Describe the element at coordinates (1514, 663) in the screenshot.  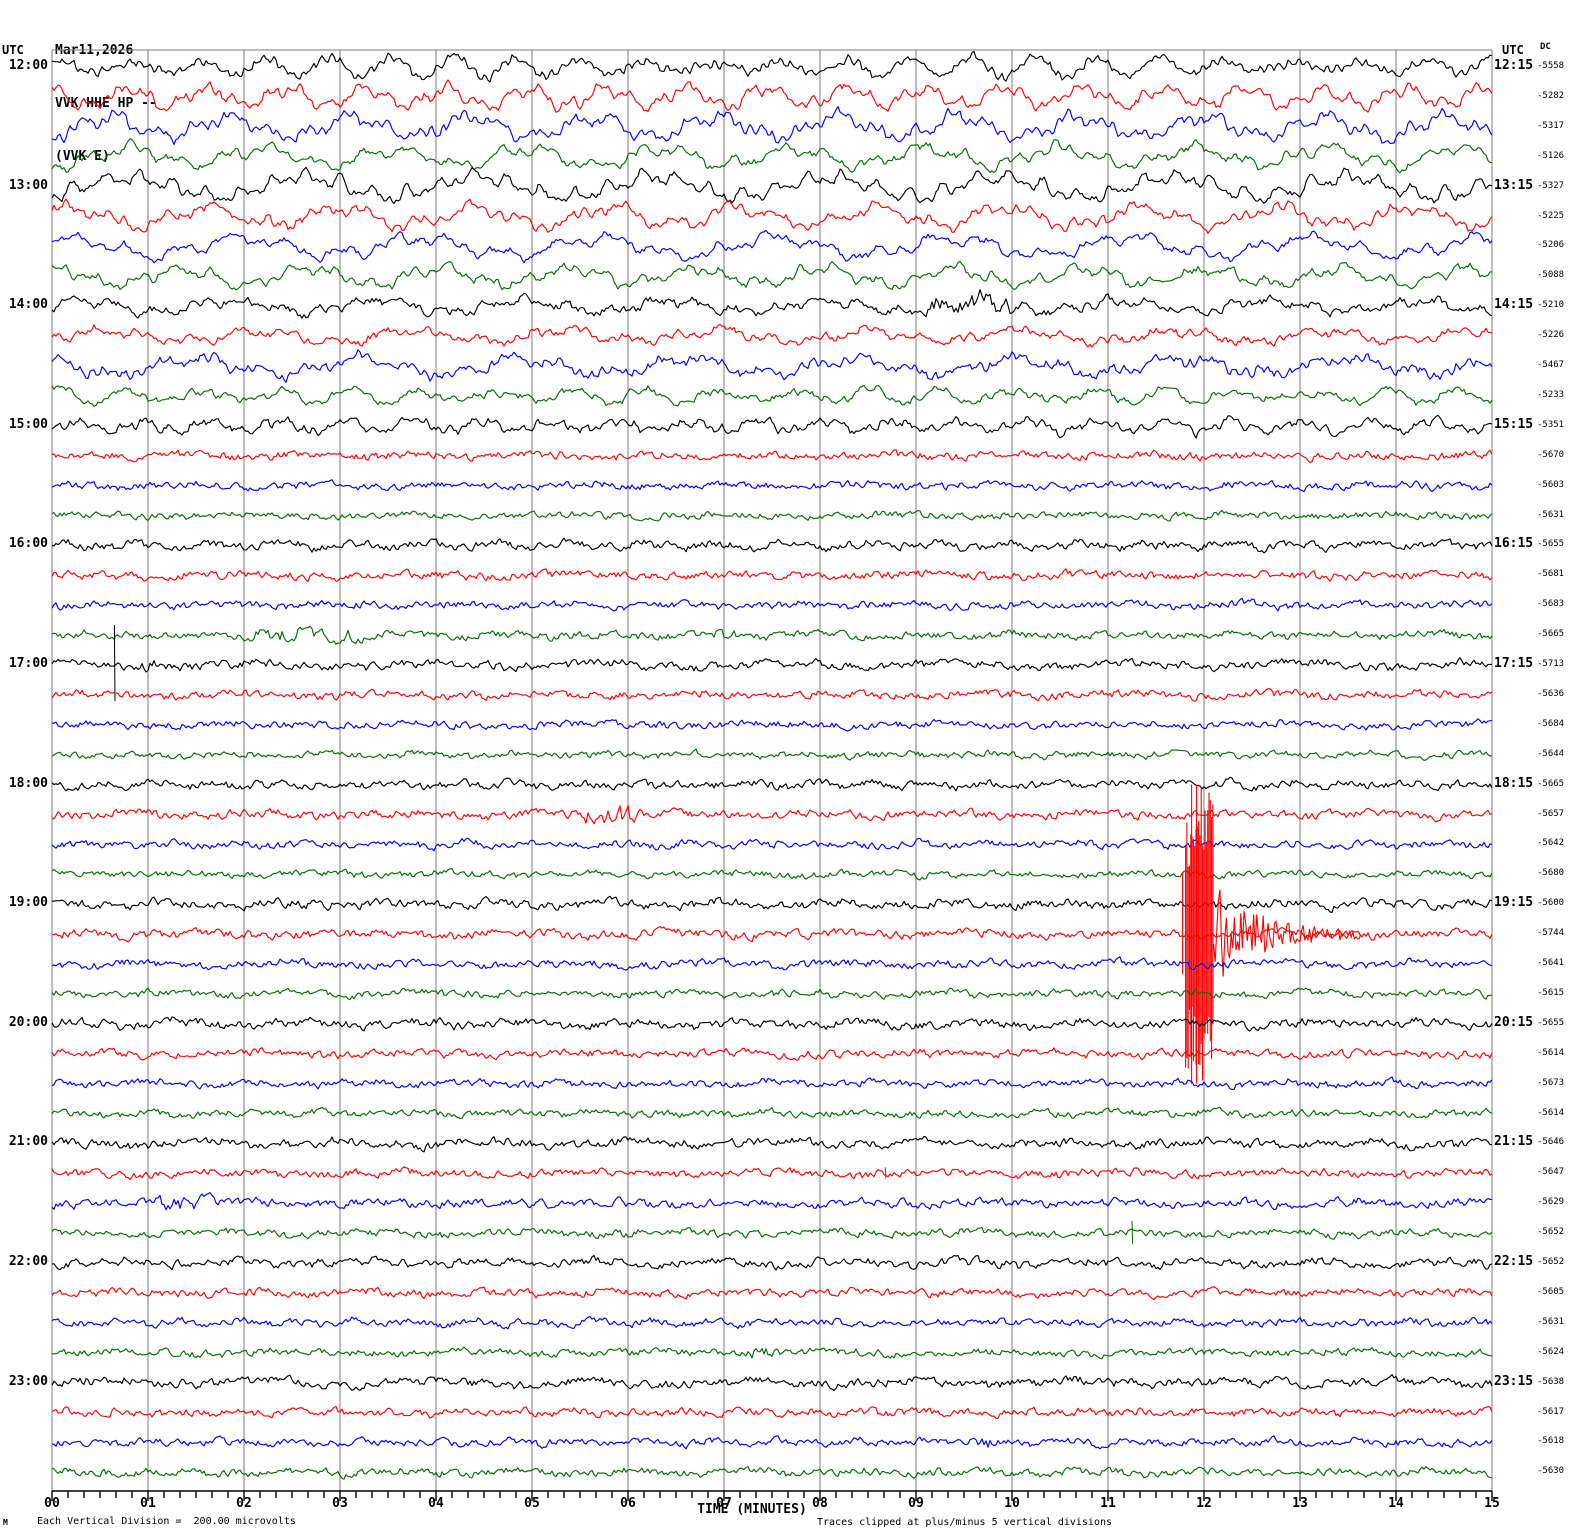
I see `hour-label-right: 17:15` at that location.